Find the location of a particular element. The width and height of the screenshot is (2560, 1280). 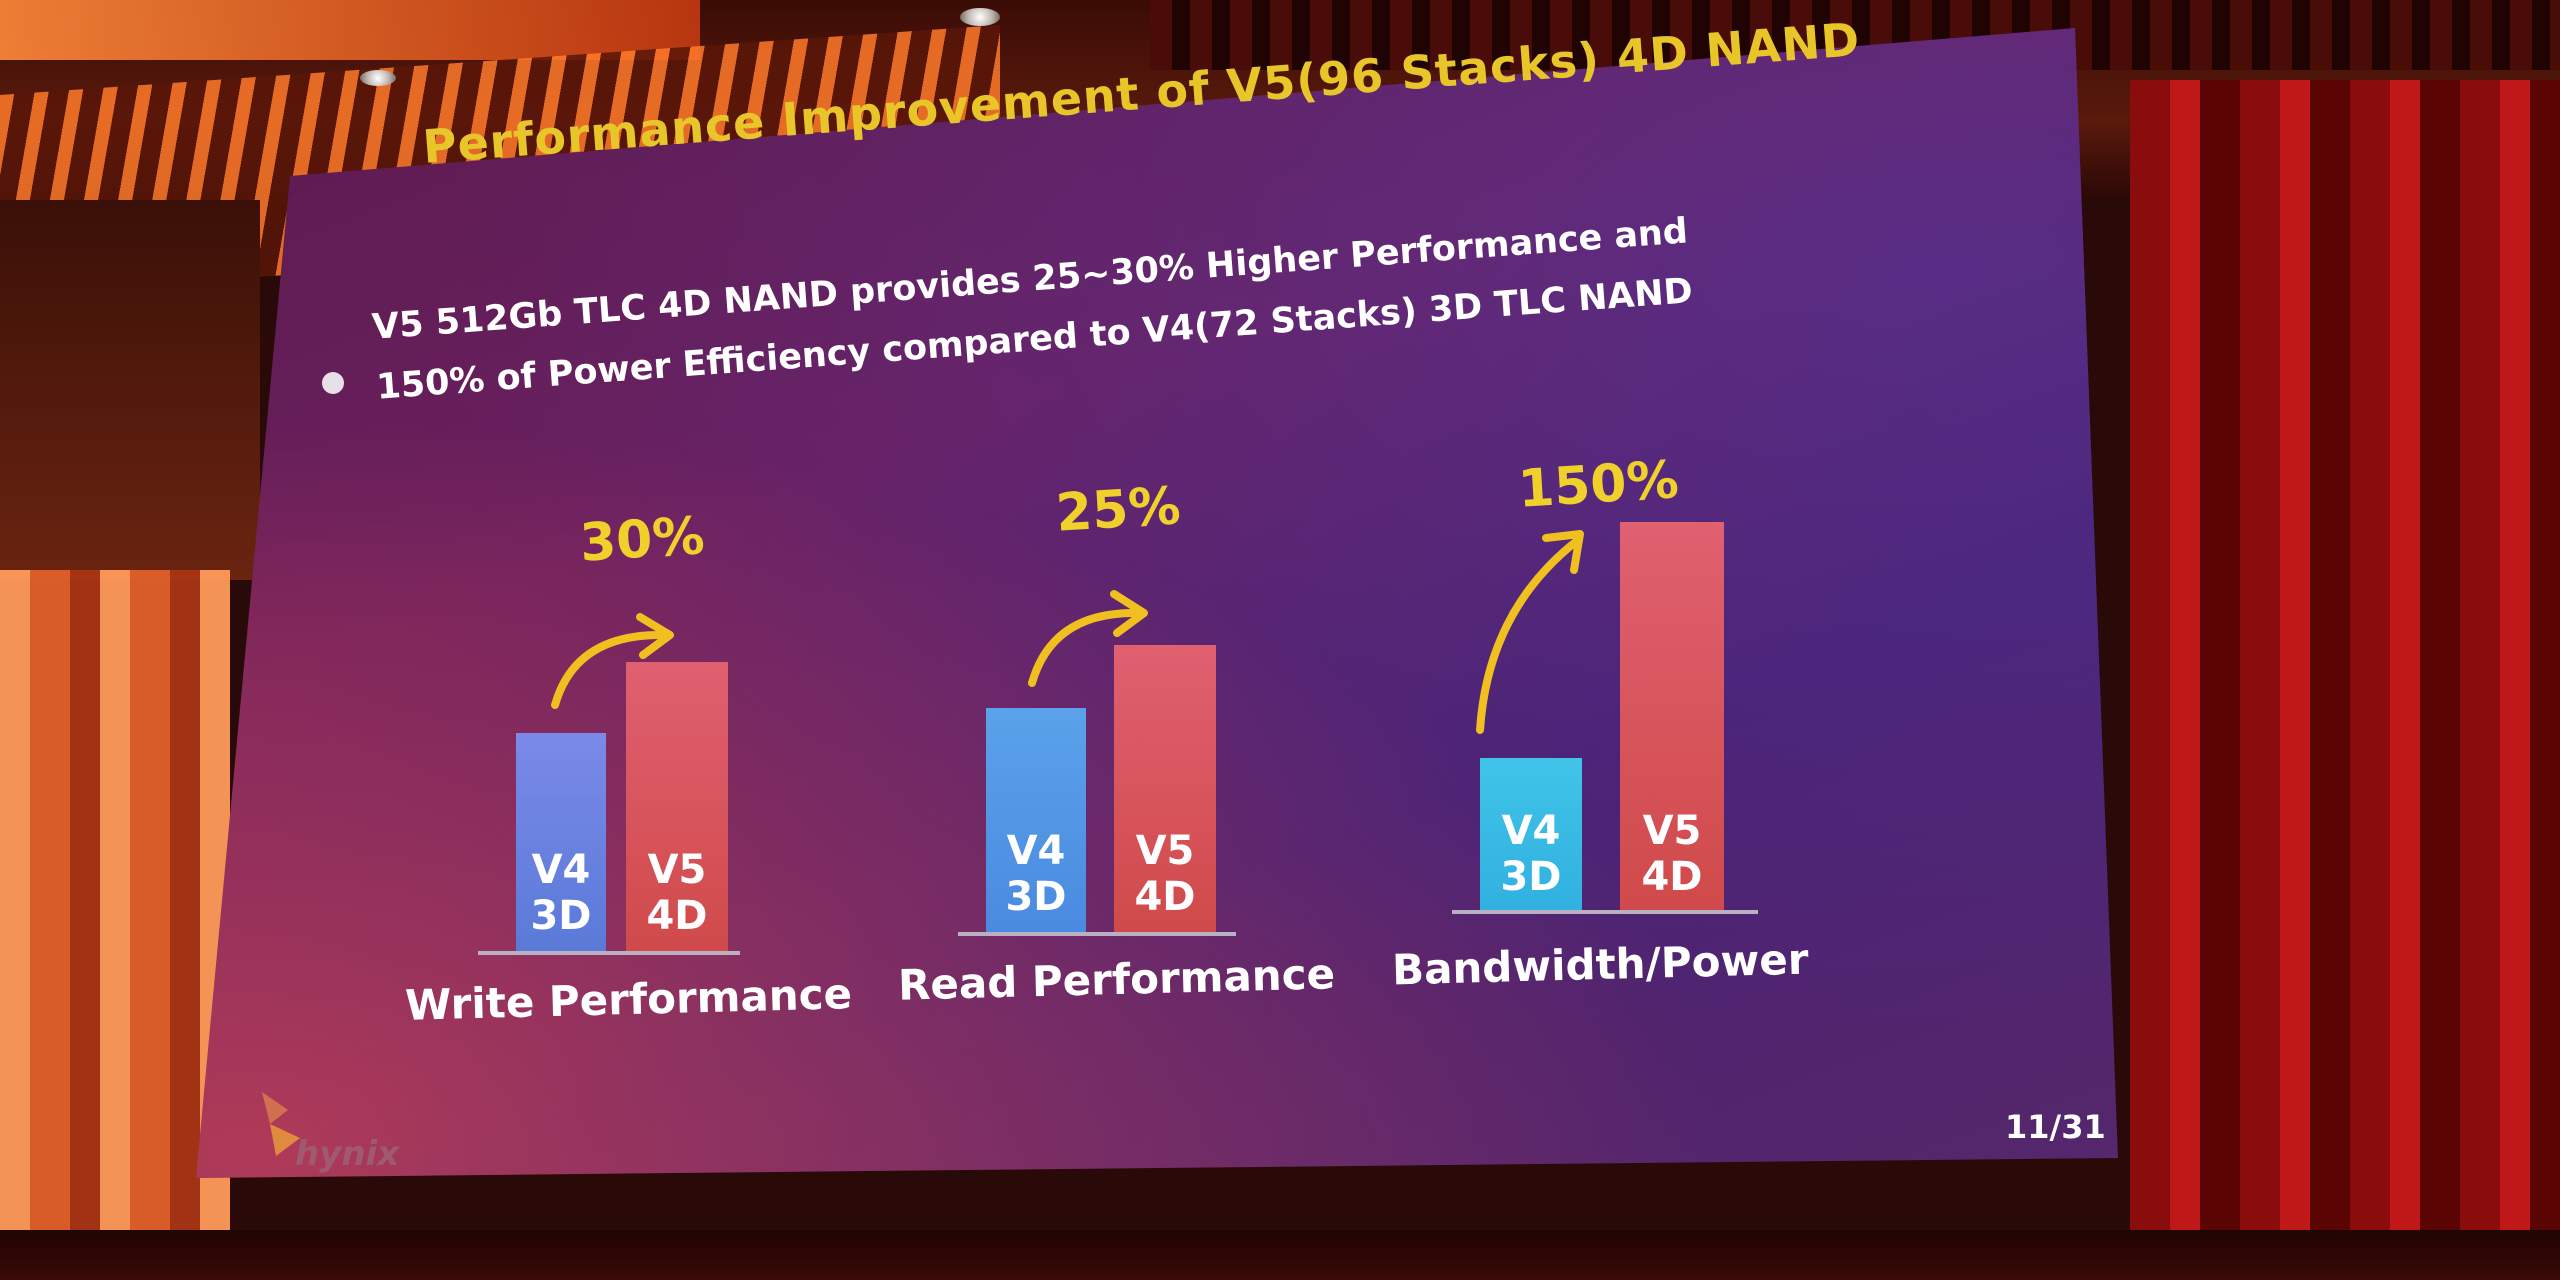

logo-text: hynix is located at coordinates (347, 1154).